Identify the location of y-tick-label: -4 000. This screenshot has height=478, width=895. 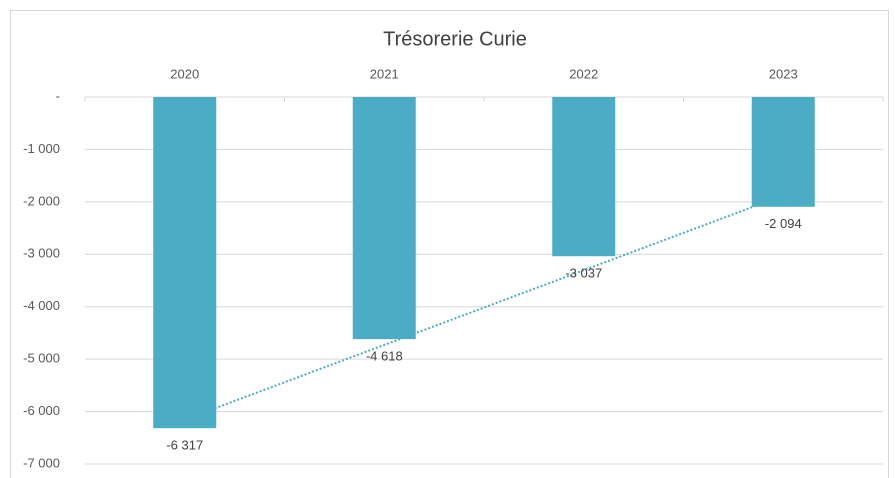
(41, 305).